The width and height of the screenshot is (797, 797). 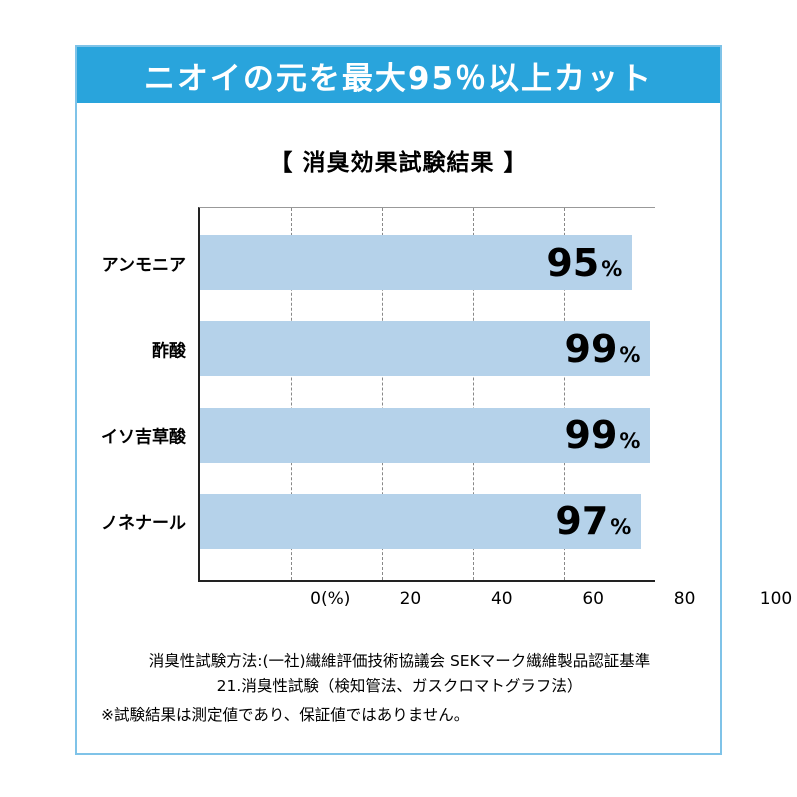 I want to click on category-label: アンモニア, so click(x=143, y=265).